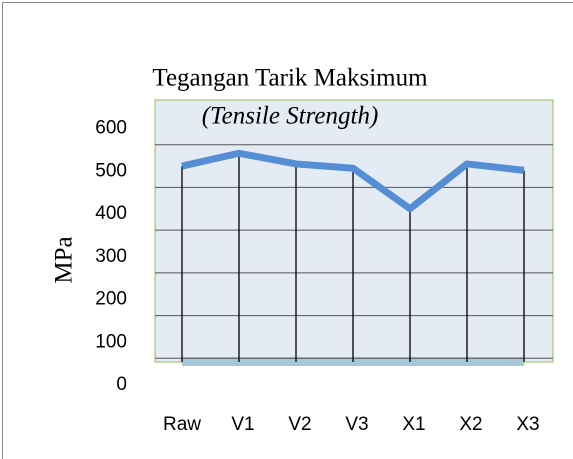 The image size is (573, 459). What do you see at coordinates (121, 384) in the screenshot?
I see `y-tick-label: 0` at bounding box center [121, 384].